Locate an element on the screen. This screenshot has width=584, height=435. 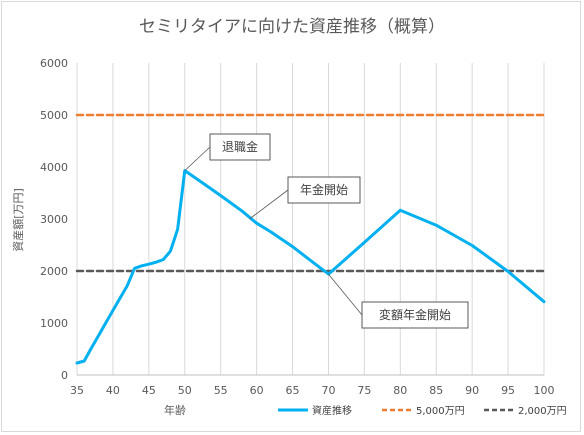
callout-label: 退職金 is located at coordinates (240, 146).